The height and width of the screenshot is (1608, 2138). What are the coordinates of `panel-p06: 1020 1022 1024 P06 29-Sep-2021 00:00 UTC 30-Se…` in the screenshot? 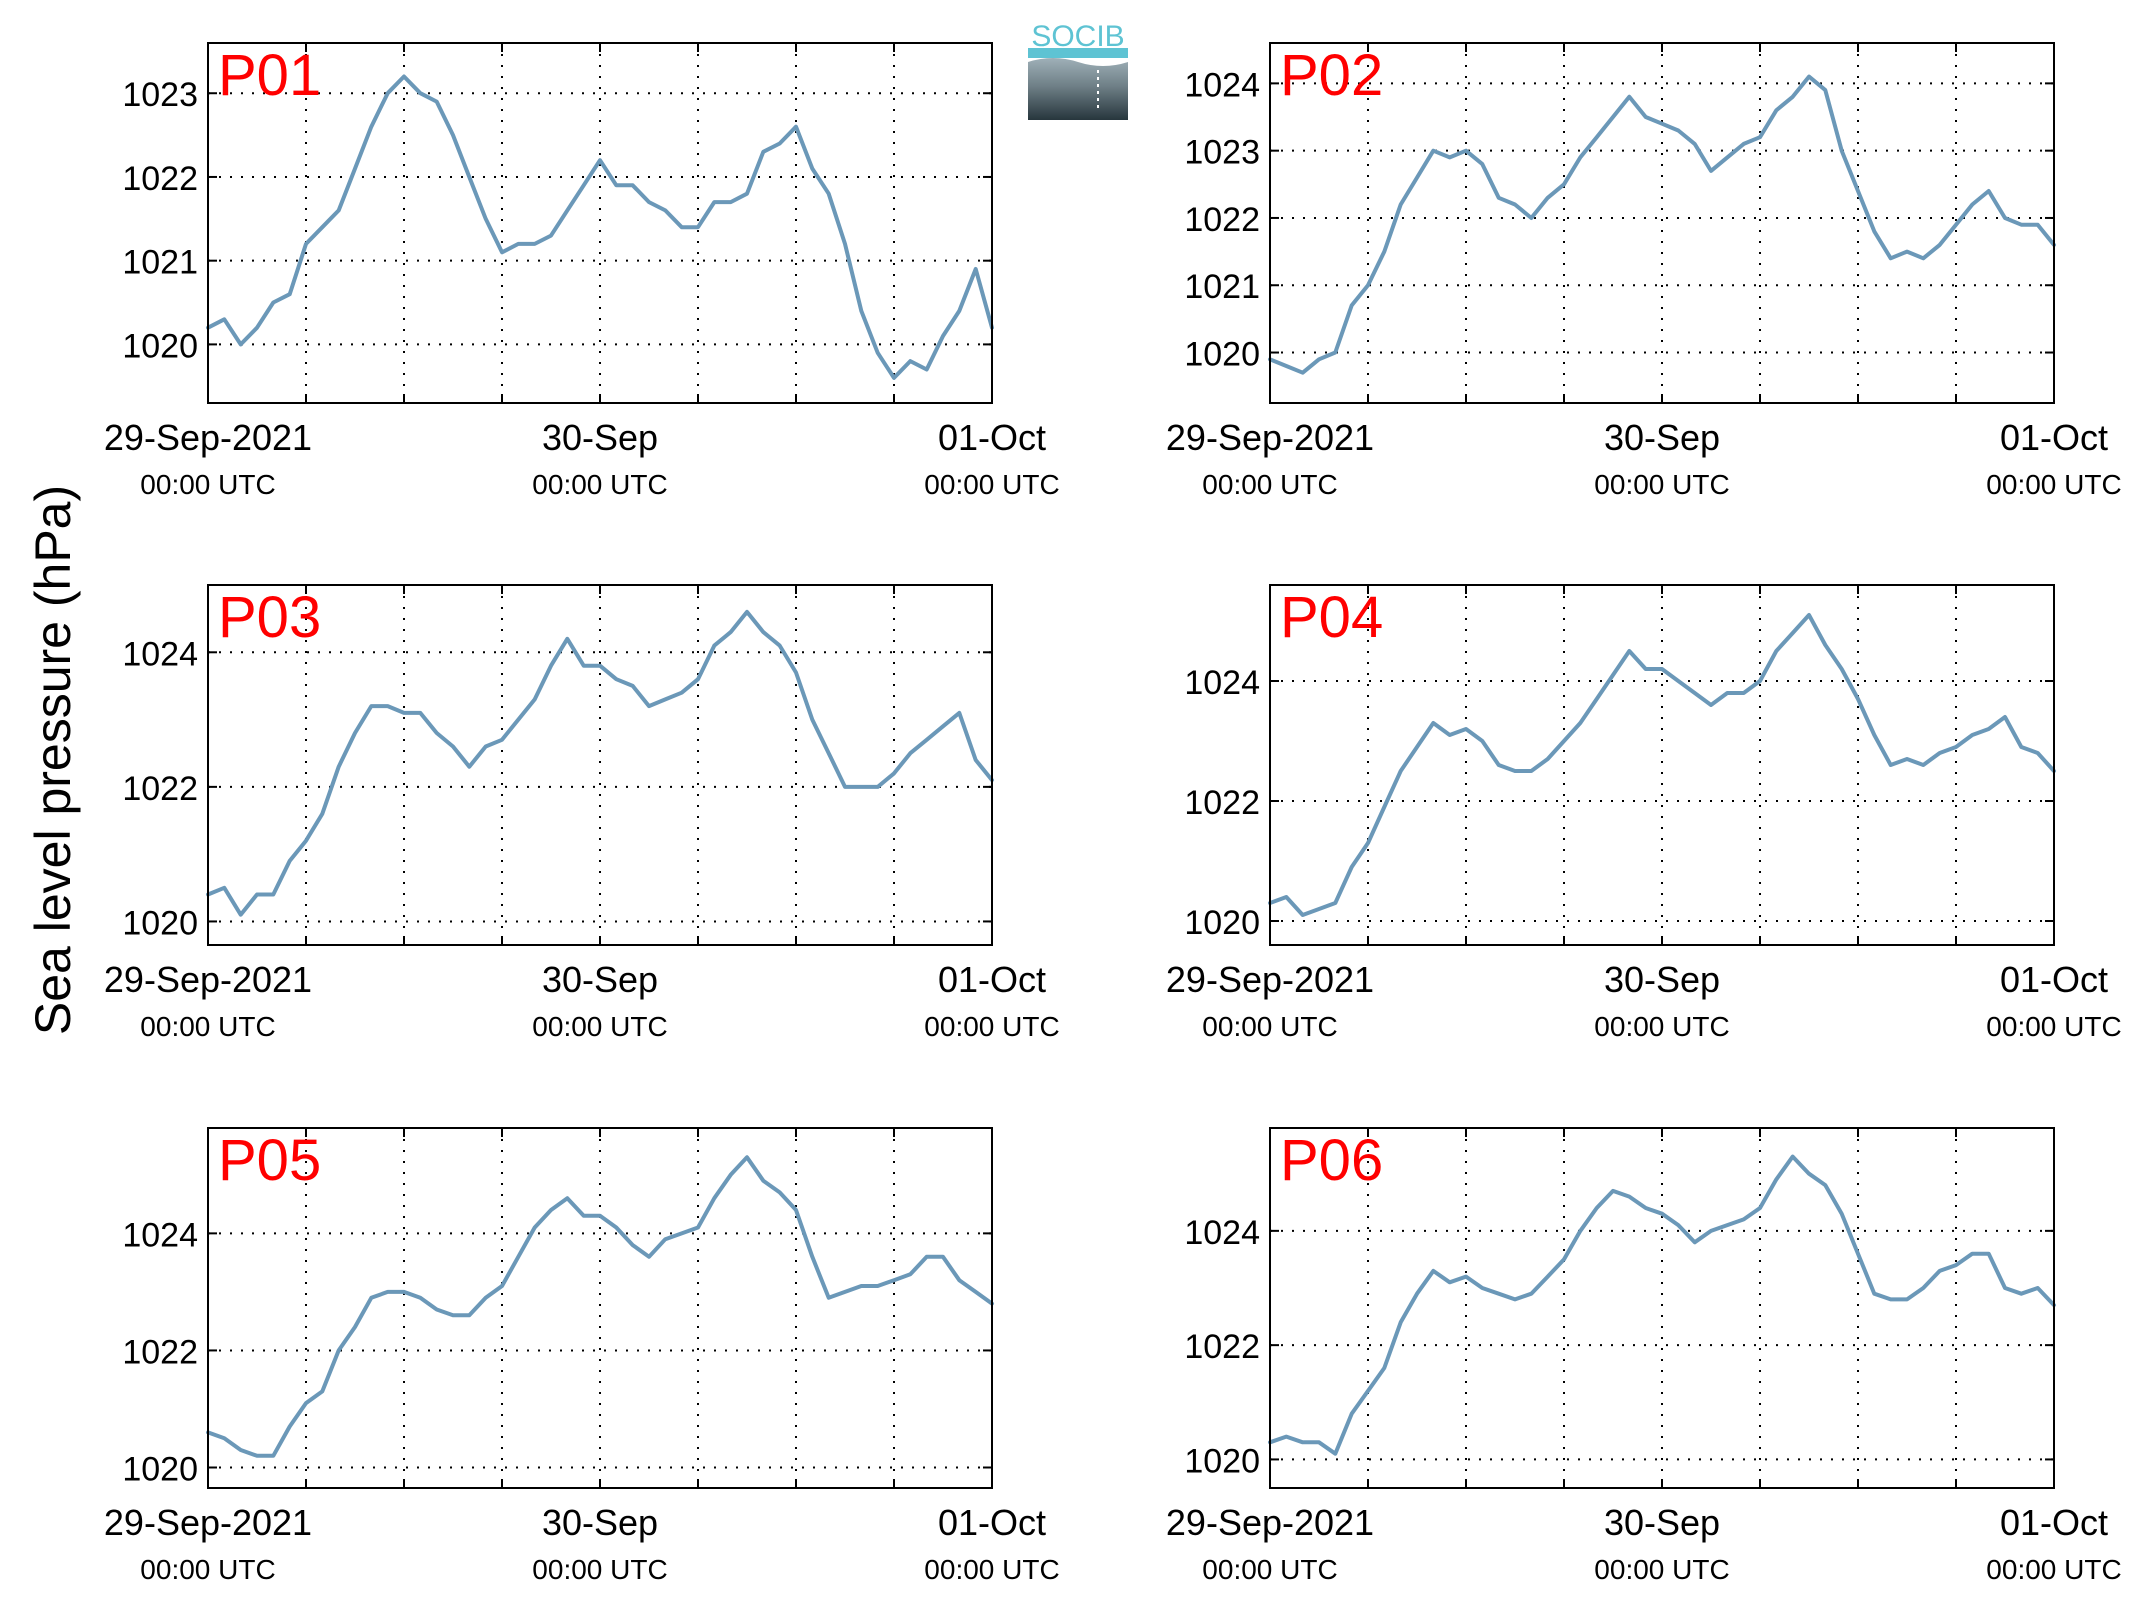 It's located at (1644, 1356).